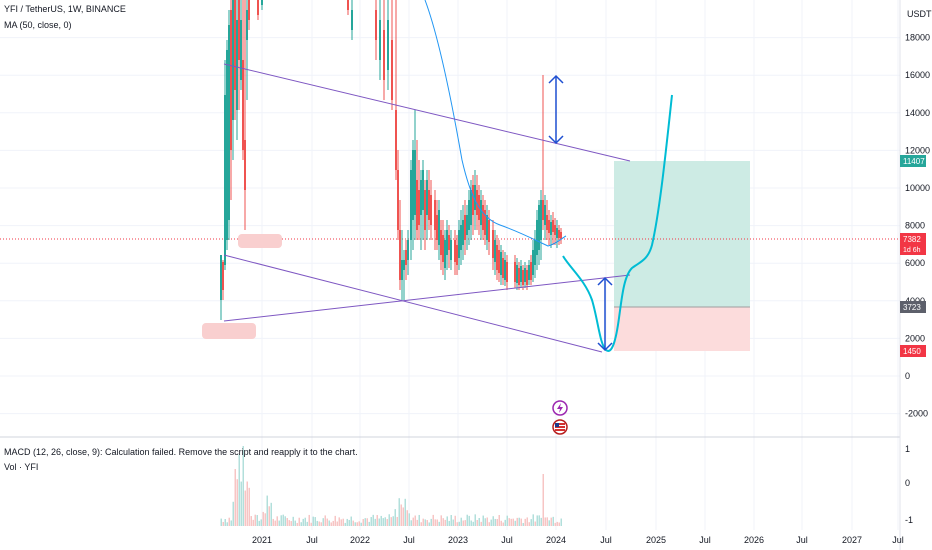 The width and height of the screenshot is (932, 550). Describe the element at coordinates (682, 234) in the screenshot. I see `target-zone` at that location.